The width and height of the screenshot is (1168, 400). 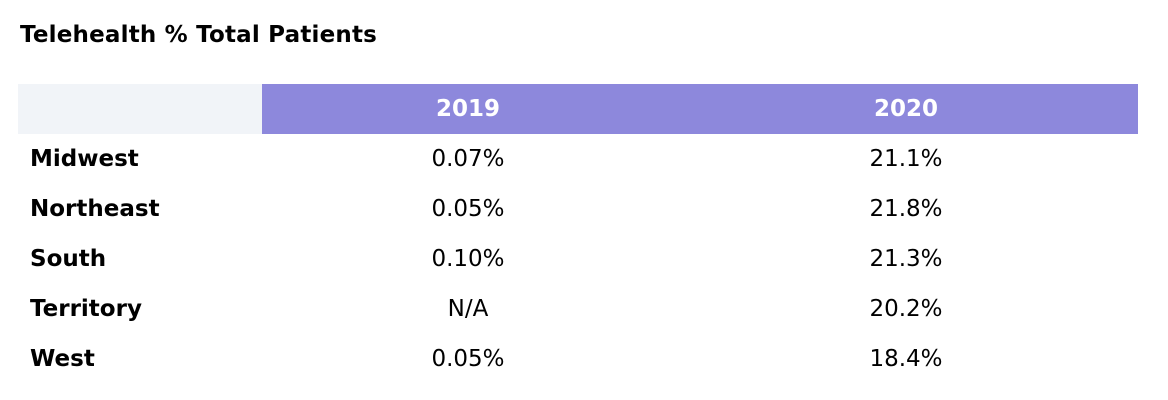 I want to click on table-cell: 21.8%, so click(x=906, y=209).